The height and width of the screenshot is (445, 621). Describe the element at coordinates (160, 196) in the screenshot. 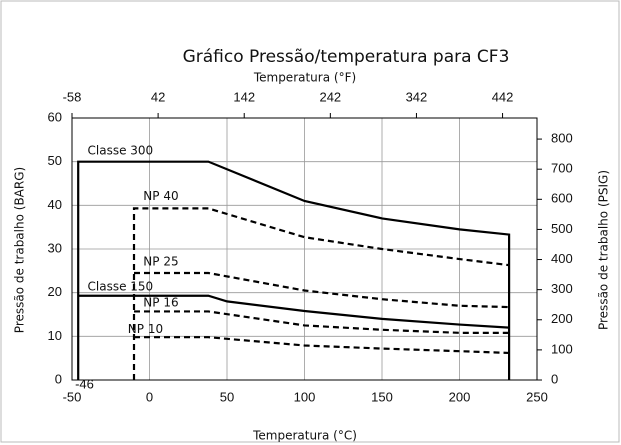

I see `series-label: NP 40` at that location.